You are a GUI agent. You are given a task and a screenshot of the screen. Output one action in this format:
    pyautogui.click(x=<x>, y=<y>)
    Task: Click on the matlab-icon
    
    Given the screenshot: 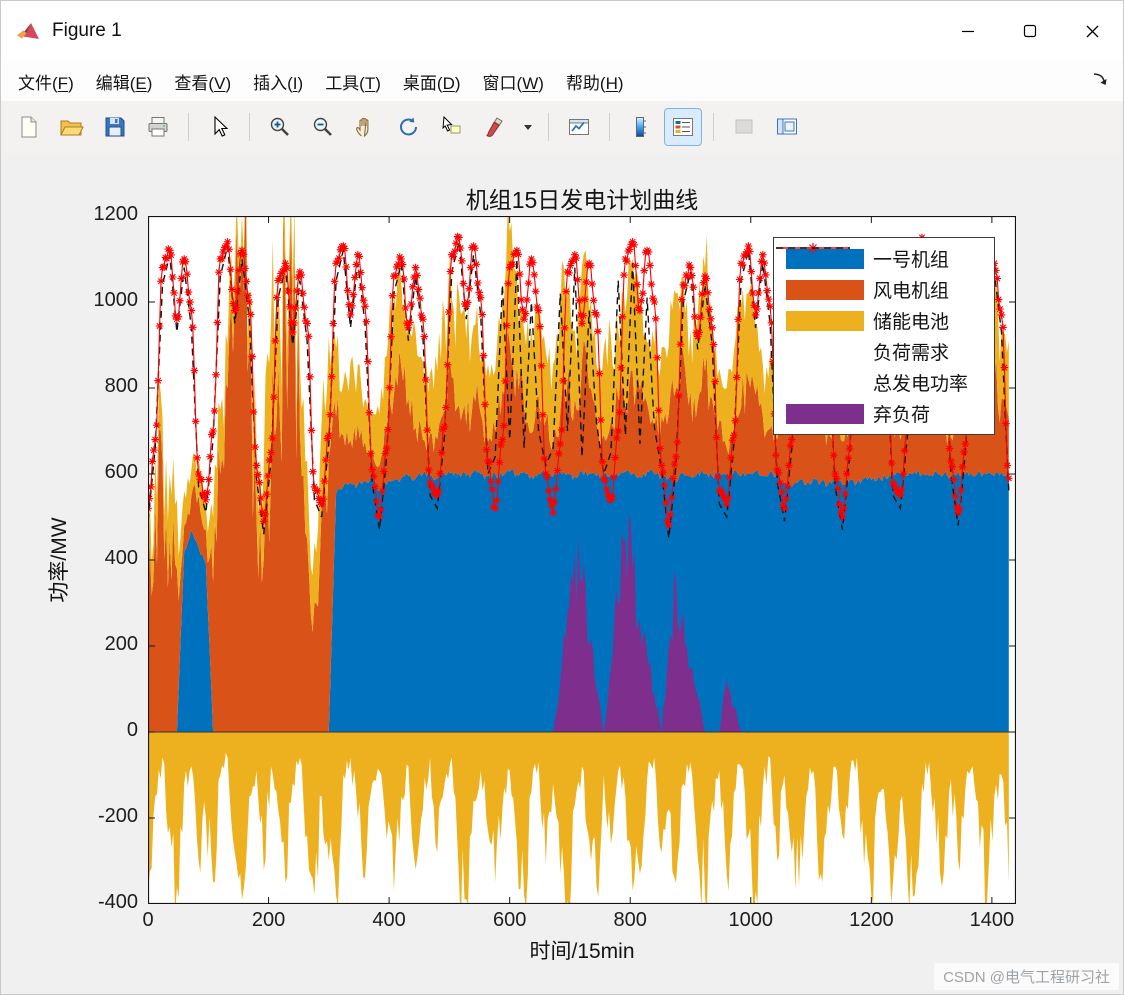 What is the action you would take?
    pyautogui.click(x=28, y=31)
    